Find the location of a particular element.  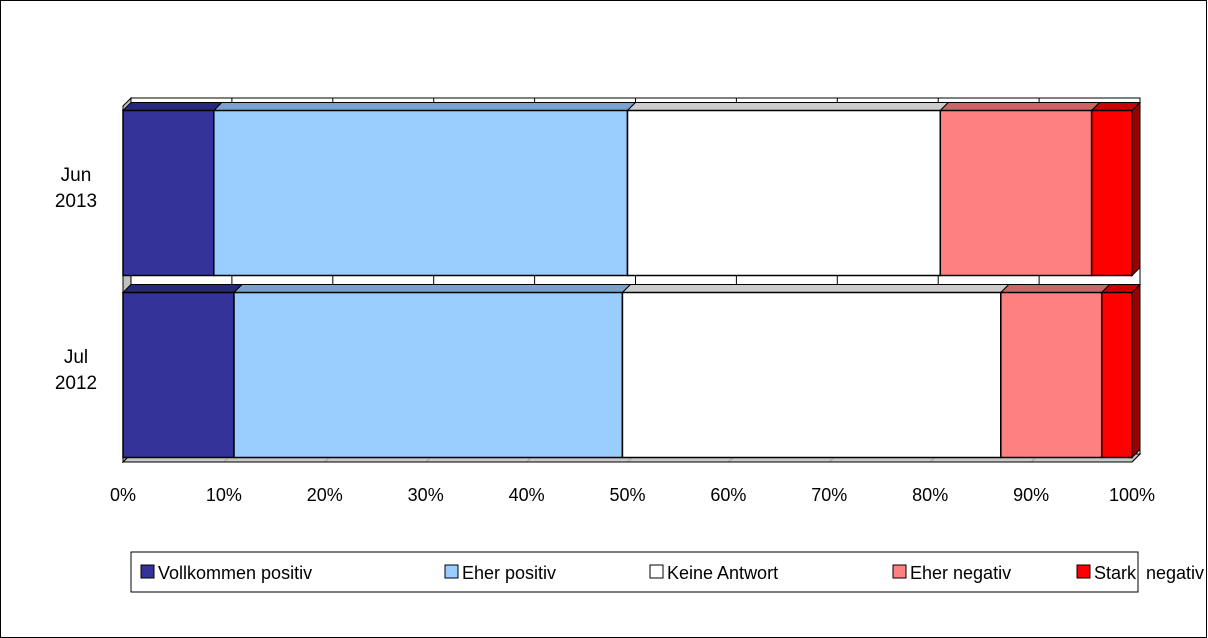

x-tick-label: 70% is located at coordinates (829, 495).